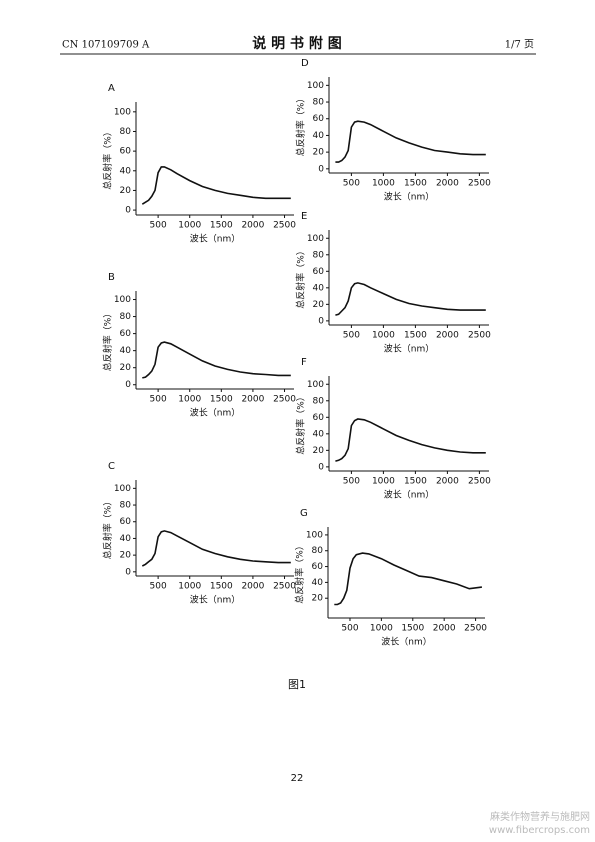 The width and height of the screenshot is (595, 842). What do you see at coordinates (304, 513) in the screenshot?
I see `panel-label: G` at bounding box center [304, 513].